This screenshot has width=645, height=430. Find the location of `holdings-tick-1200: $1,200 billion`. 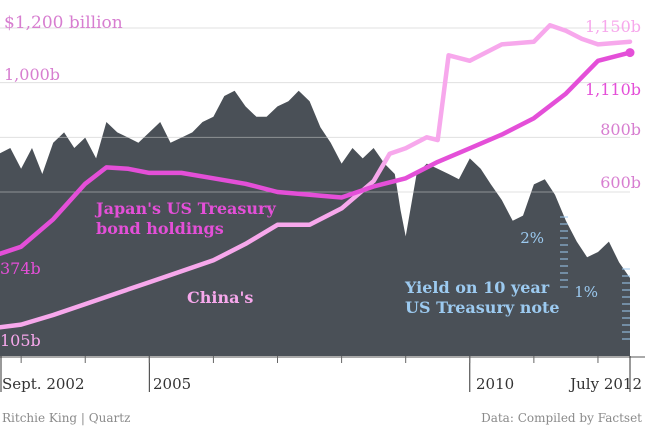

holdings-tick-1200: $1,200 billion is located at coordinates (63, 23).